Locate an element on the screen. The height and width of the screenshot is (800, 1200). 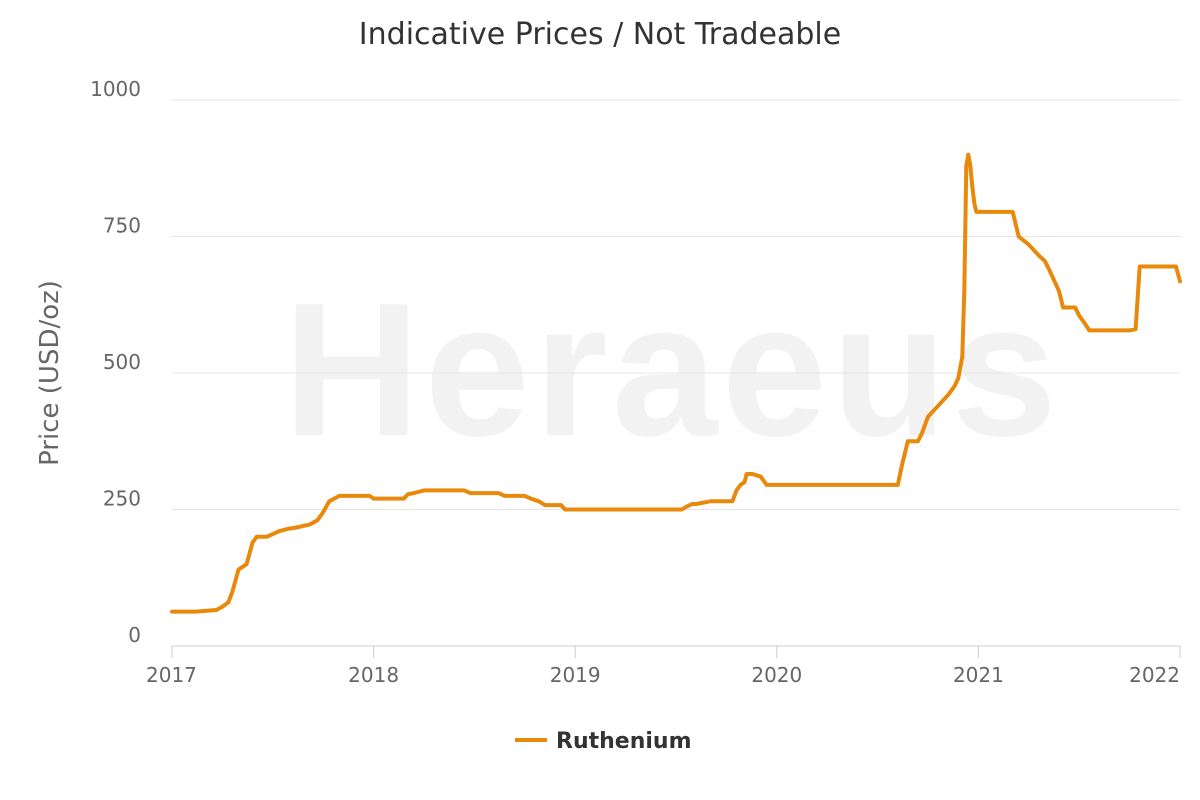
x-axis-ticks: 2017 2018 2019 2020 2021 2022 is located at coordinates (663, 666).